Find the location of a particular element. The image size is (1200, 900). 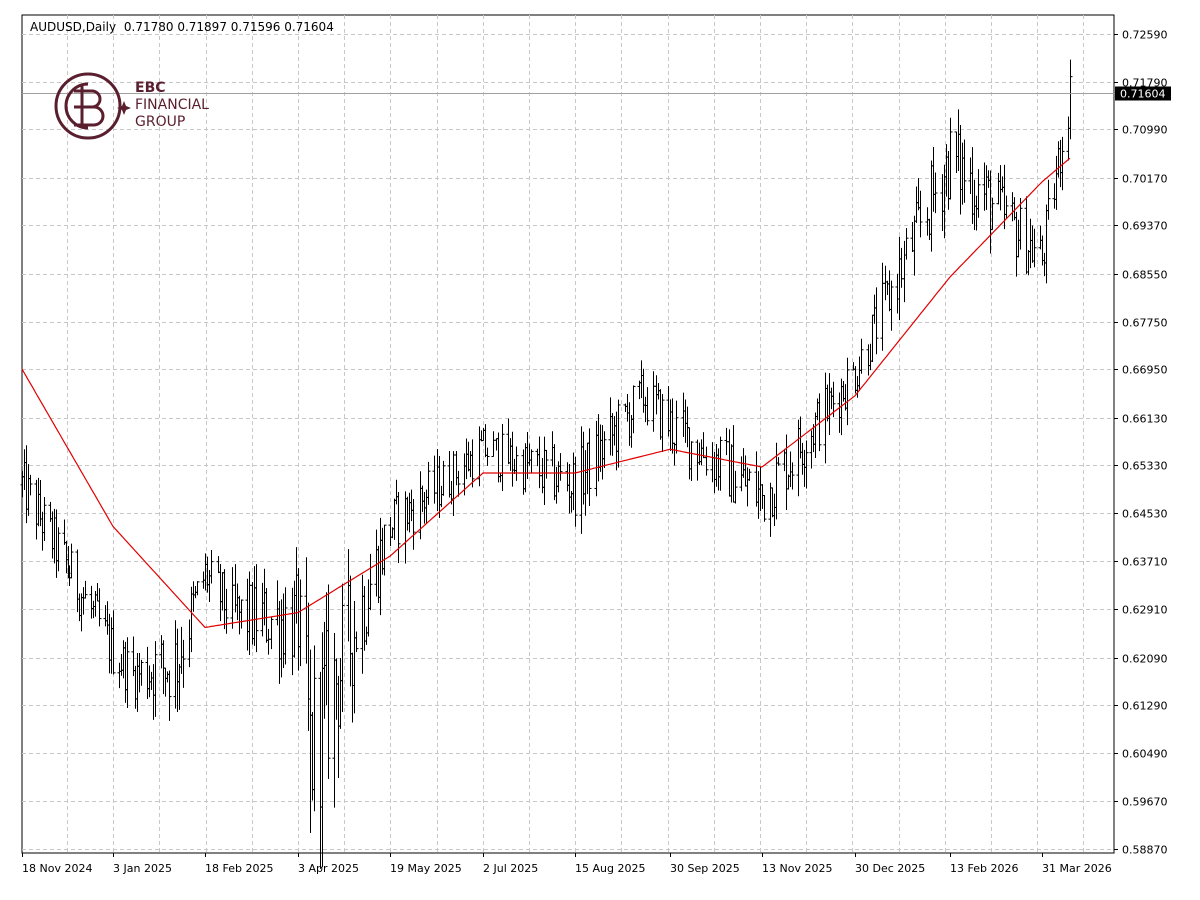

y-tick-label: 0.62090 is located at coordinates (1145, 659).